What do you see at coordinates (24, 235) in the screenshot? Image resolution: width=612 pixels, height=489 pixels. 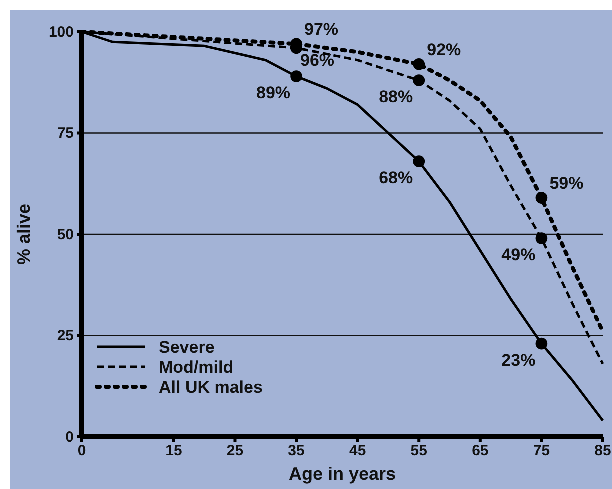 I see `y-axis-title: % alive` at bounding box center [24, 235].